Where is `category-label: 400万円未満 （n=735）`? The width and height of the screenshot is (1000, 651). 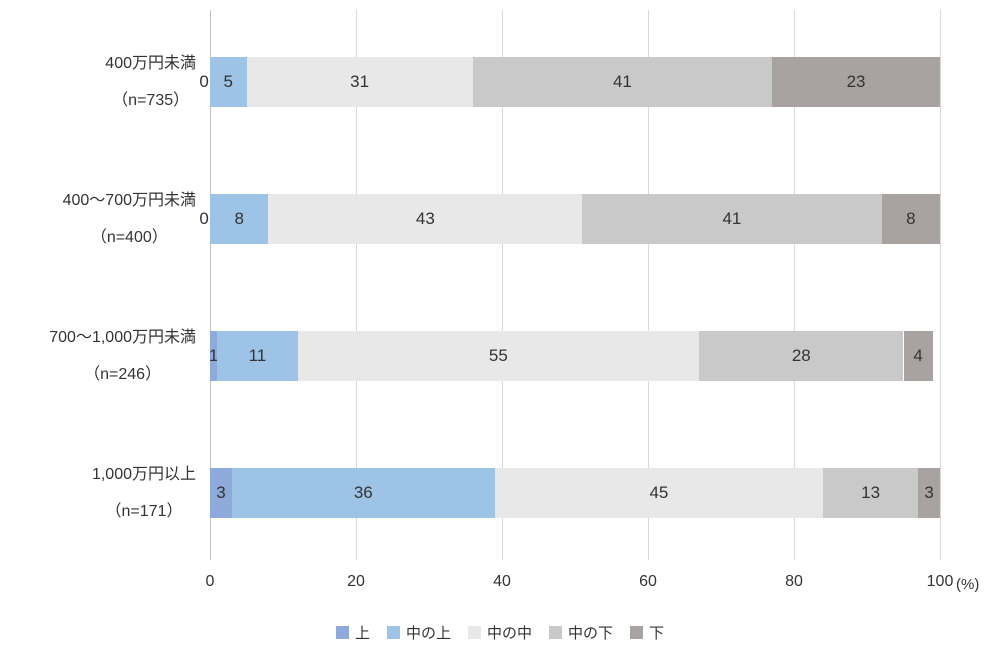 category-label: 400万円未満 （n=735） is located at coordinates (150, 82).